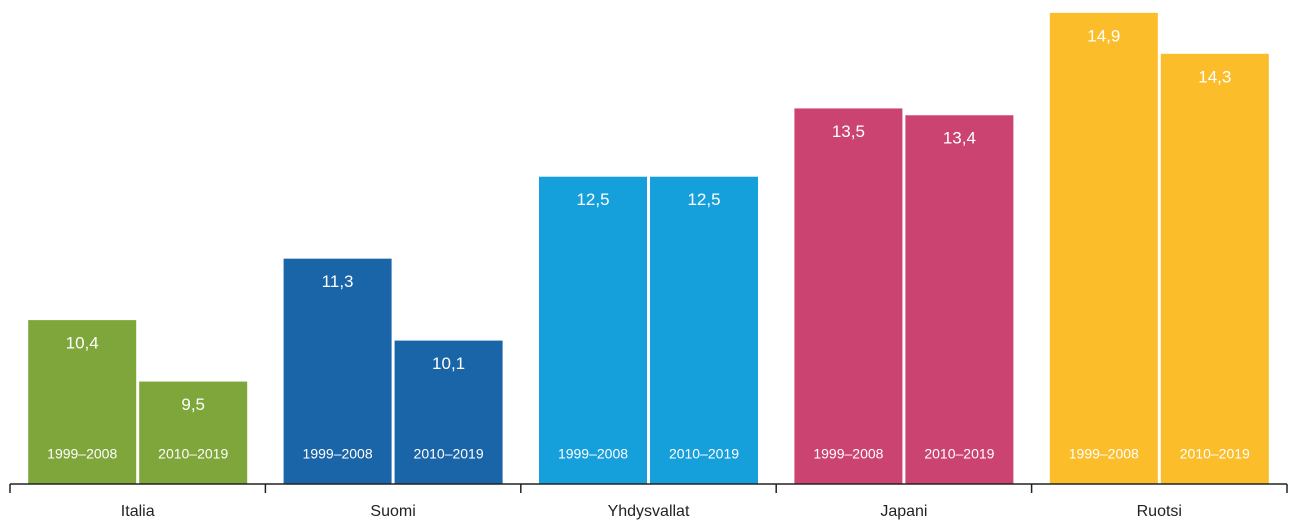  I want to click on value-label: 14,3, so click(1214, 76).